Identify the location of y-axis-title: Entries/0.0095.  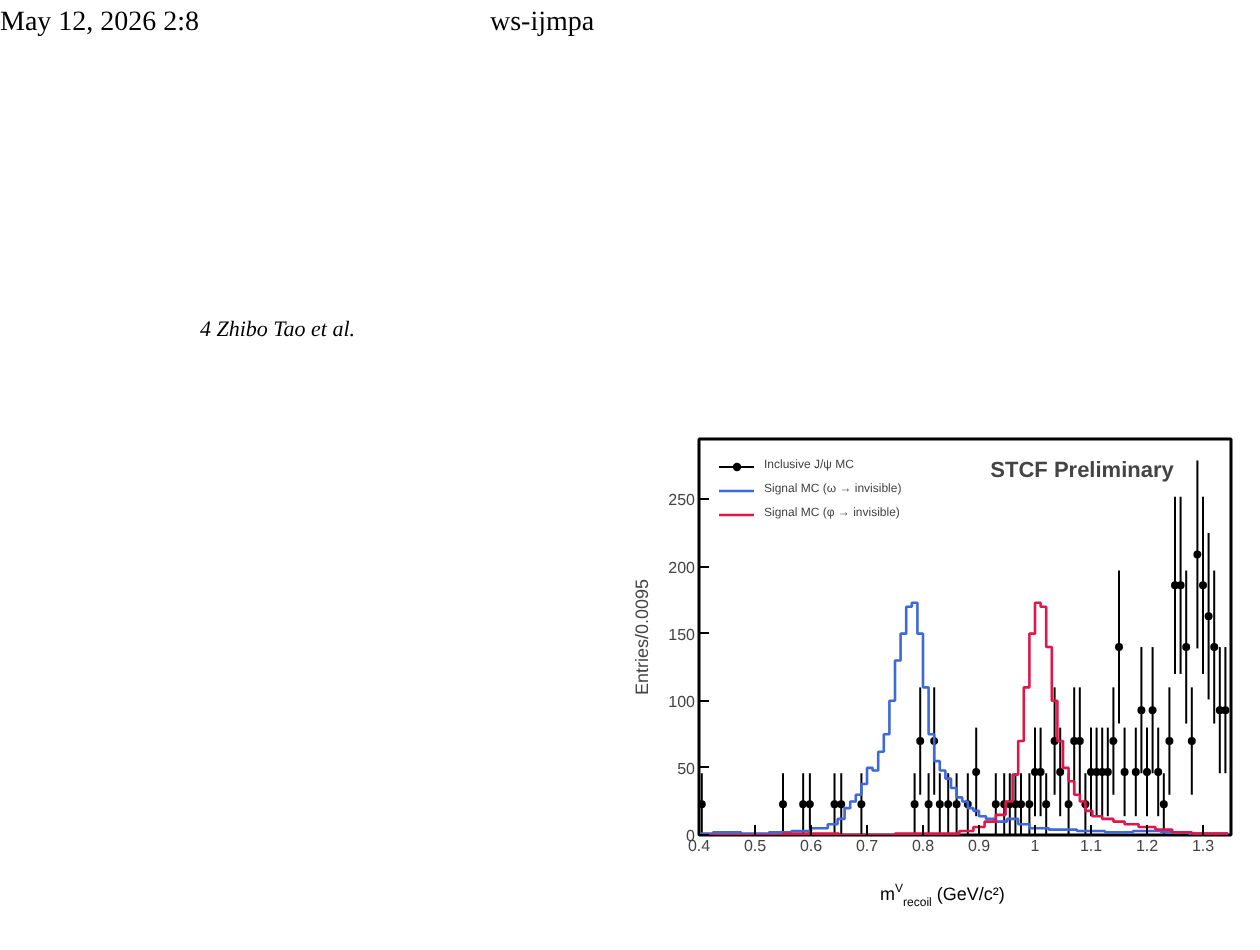
(642, 637).